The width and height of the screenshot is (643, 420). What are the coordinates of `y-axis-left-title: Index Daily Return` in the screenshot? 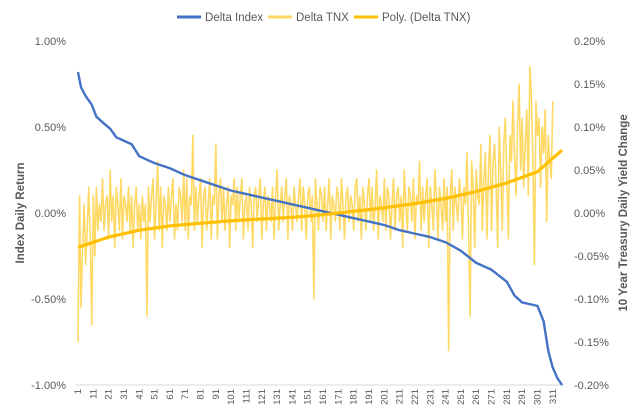 It's located at (21, 213).